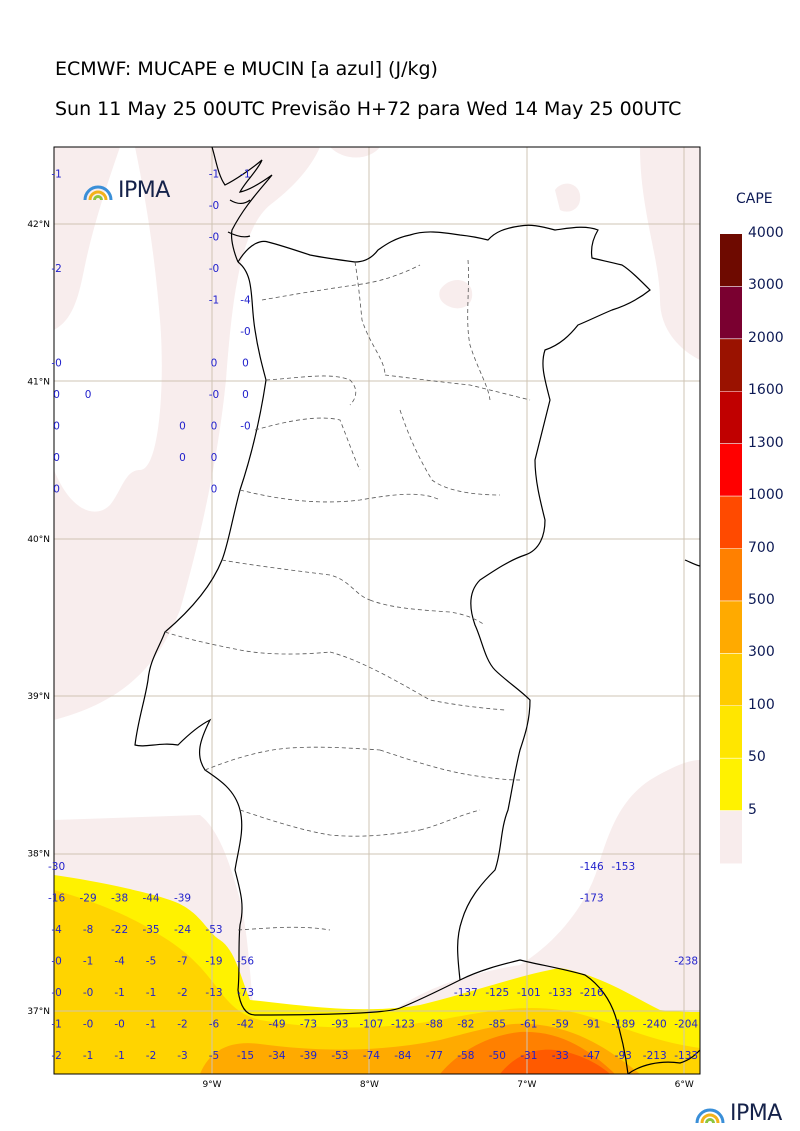  I want to click on colorbar-level-label: 4000, so click(766, 233).